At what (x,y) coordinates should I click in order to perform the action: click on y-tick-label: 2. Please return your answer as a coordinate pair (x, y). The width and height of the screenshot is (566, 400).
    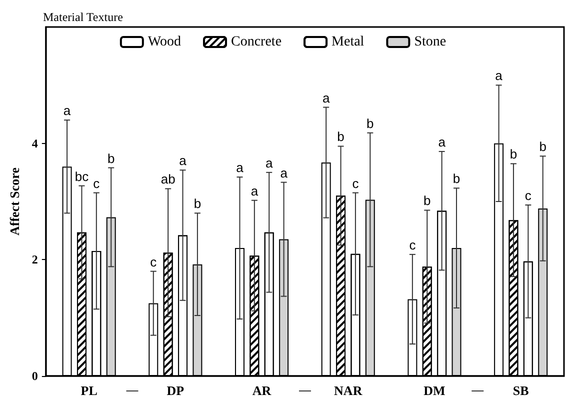
    Looking at the image, I should click on (35, 259).